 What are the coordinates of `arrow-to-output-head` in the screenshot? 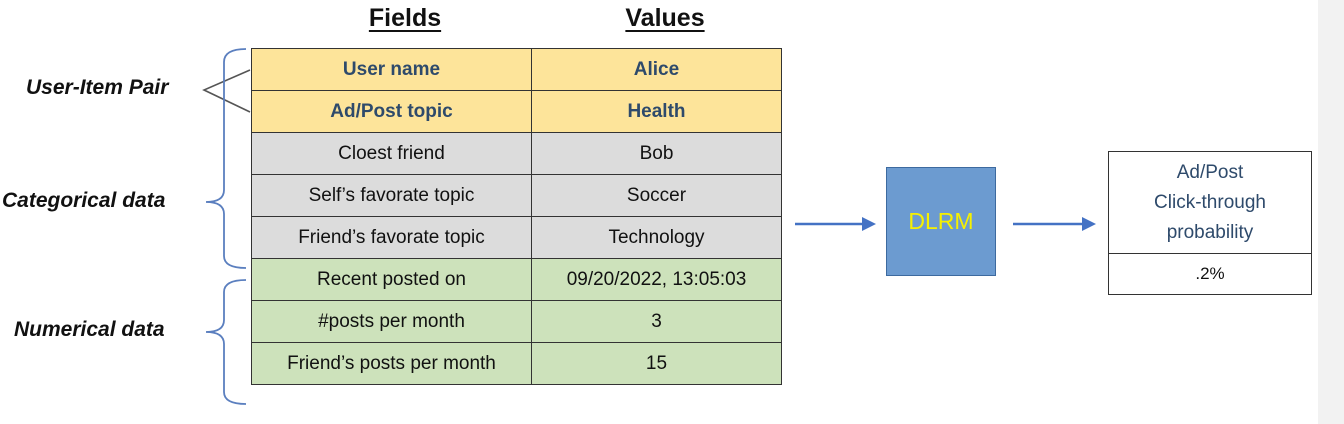 It's located at (1089, 224).